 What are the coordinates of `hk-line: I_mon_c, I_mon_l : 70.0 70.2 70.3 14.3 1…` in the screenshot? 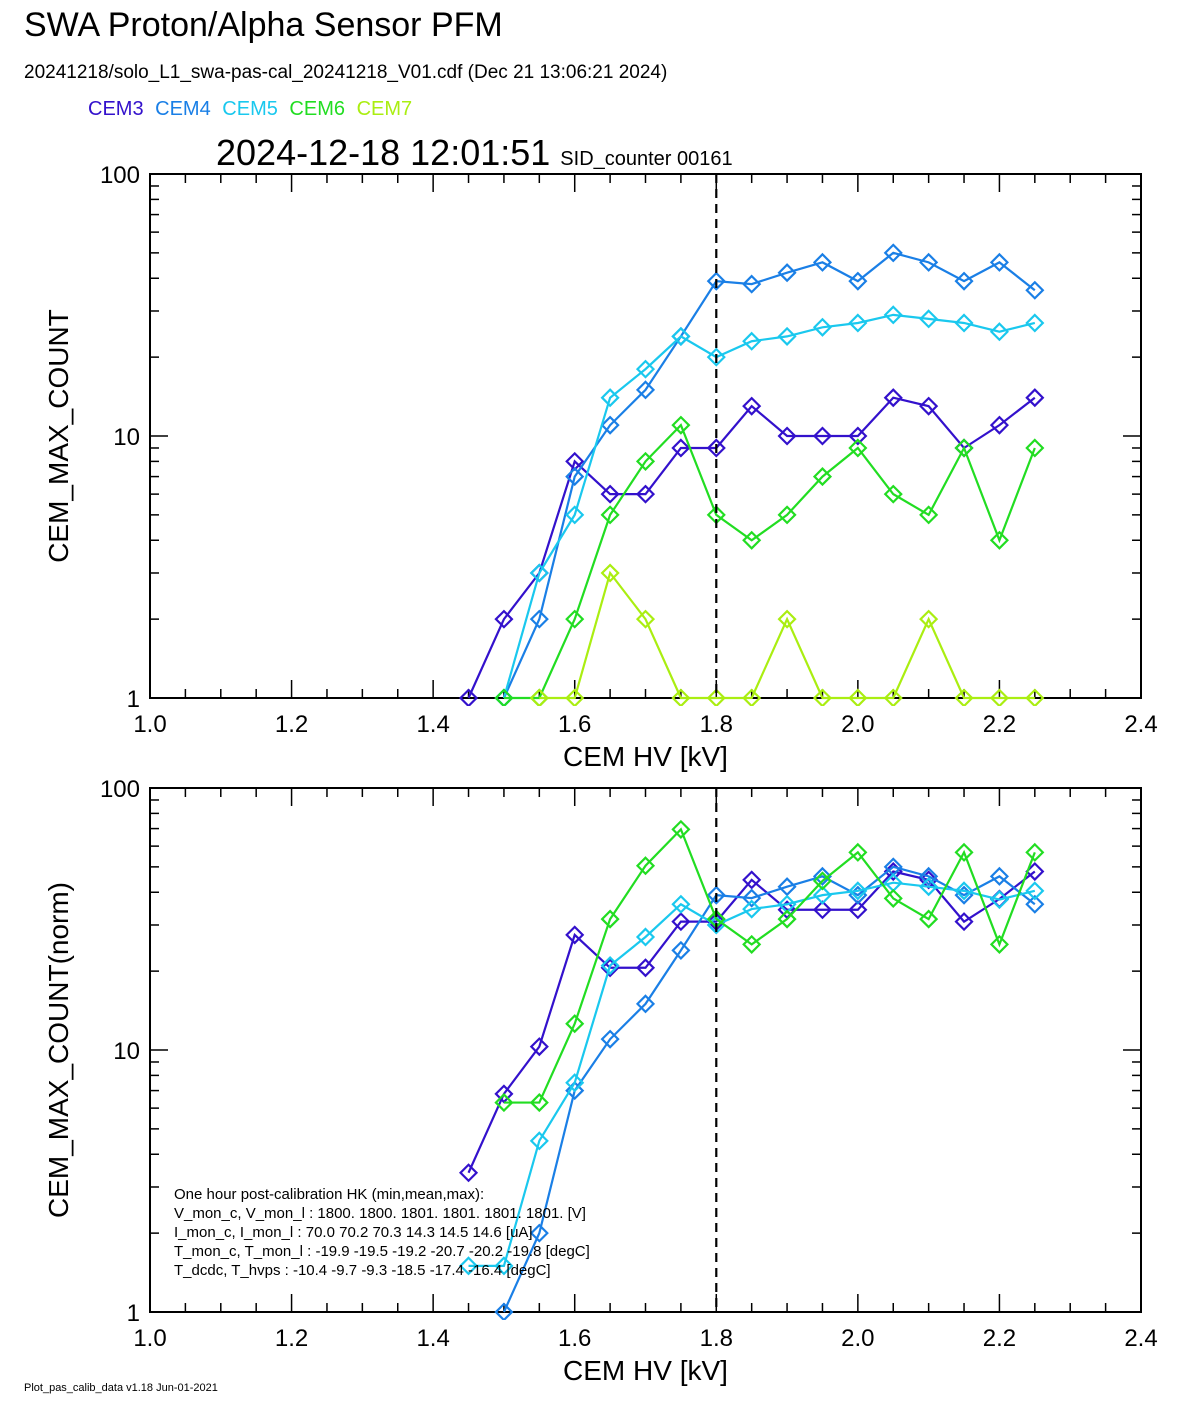 It's located at (353, 1232).